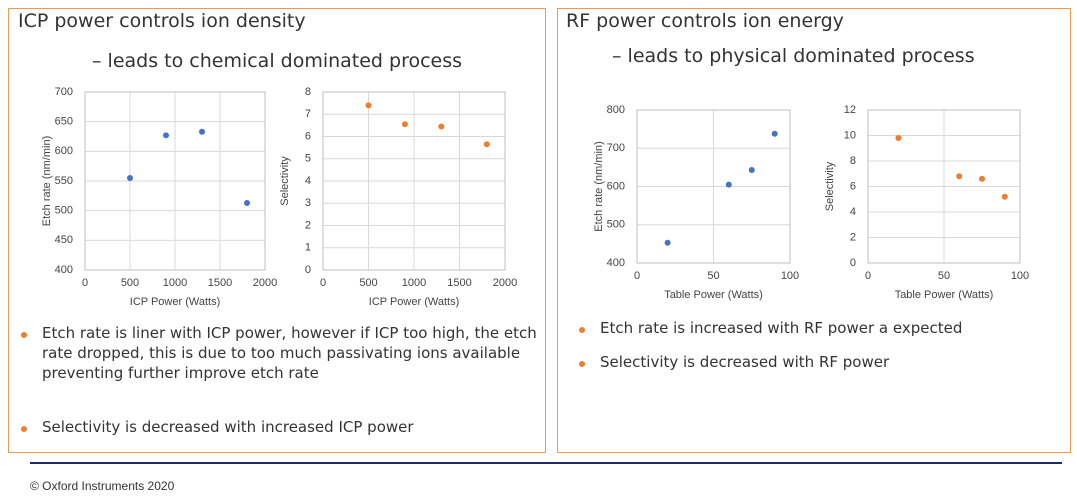  I want to click on y-tick-label: 5, so click(308, 159).